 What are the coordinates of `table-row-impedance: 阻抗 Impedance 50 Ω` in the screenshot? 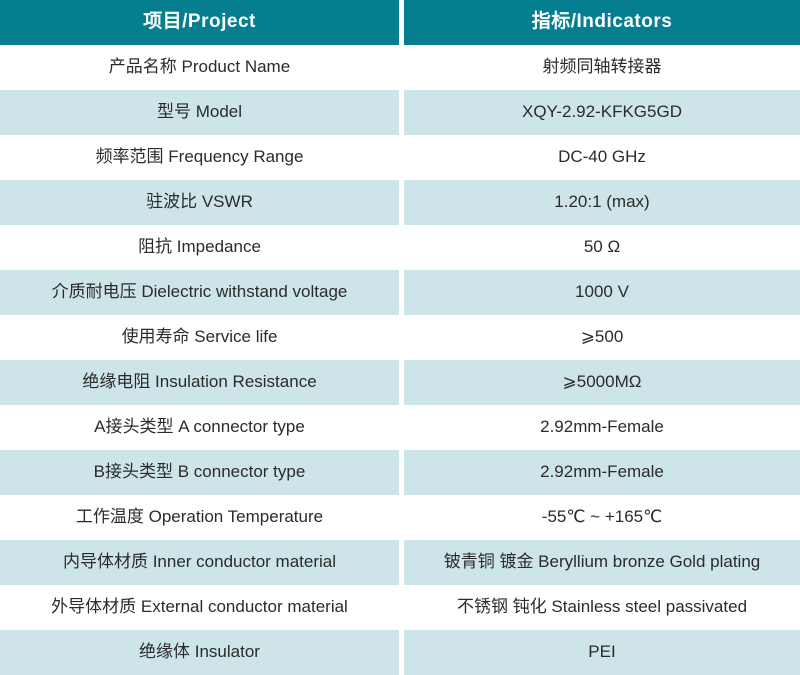 It's located at (400, 247).